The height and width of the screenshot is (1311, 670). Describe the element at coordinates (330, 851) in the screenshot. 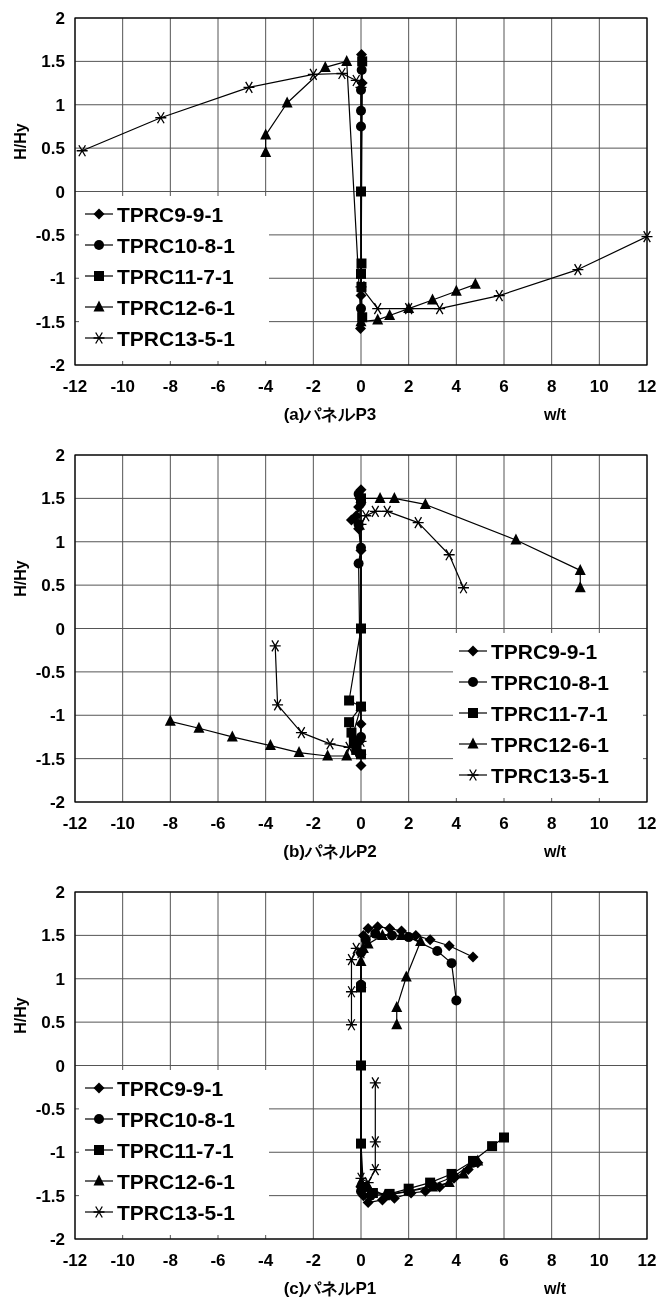

I see `text: (b)パネルP2` at that location.